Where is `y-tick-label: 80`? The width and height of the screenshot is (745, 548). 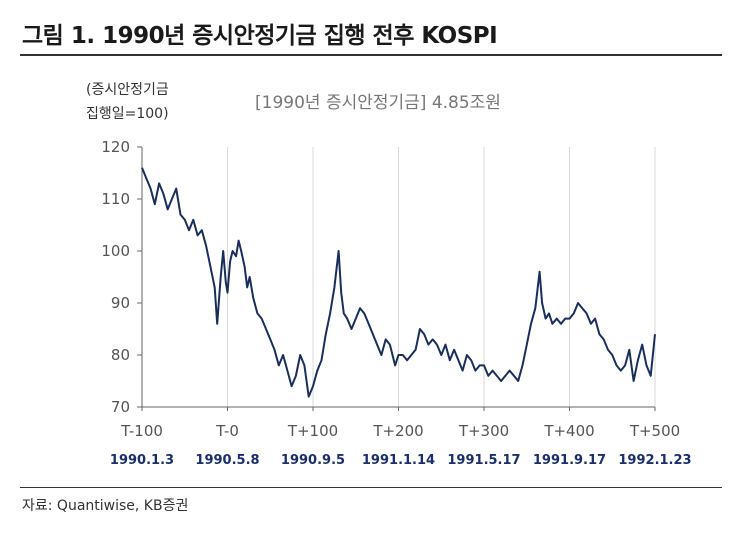
y-tick-label: 80 is located at coordinates (120, 355).